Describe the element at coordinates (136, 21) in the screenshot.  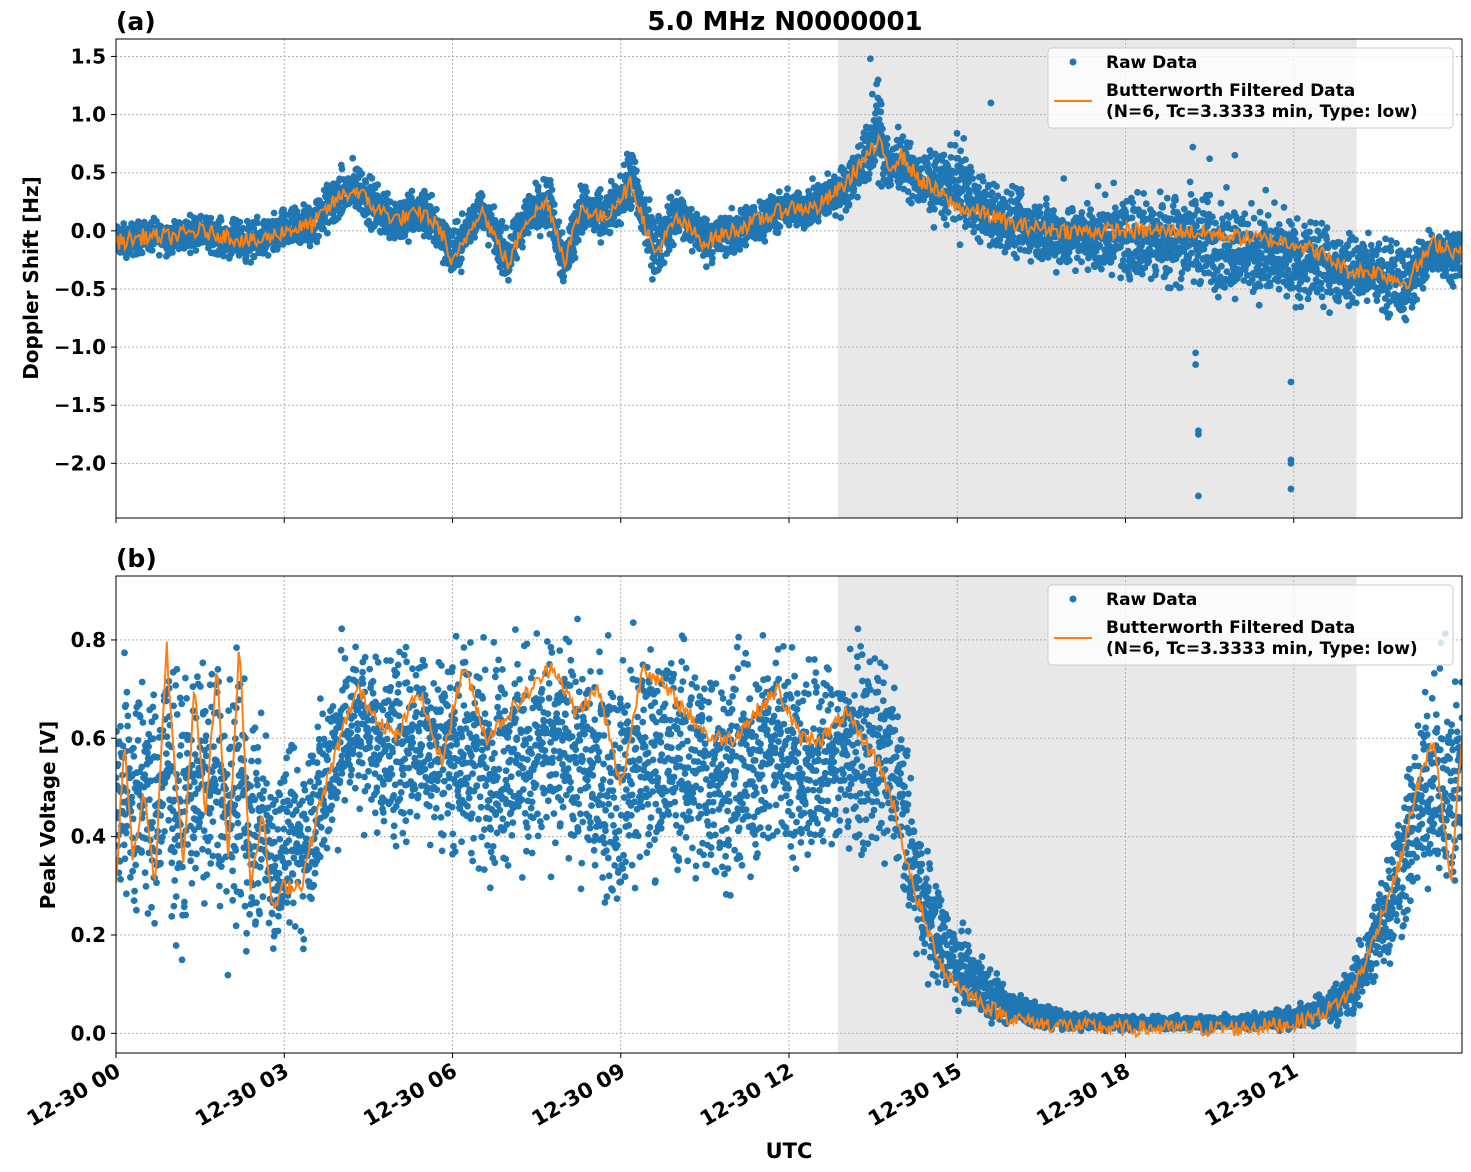
I see `panel-a-label: (a)` at that location.